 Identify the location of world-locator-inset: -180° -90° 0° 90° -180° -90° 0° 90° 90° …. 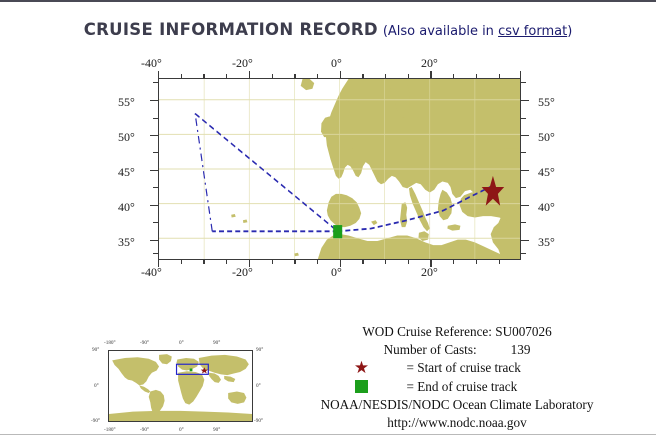
(175, 388).